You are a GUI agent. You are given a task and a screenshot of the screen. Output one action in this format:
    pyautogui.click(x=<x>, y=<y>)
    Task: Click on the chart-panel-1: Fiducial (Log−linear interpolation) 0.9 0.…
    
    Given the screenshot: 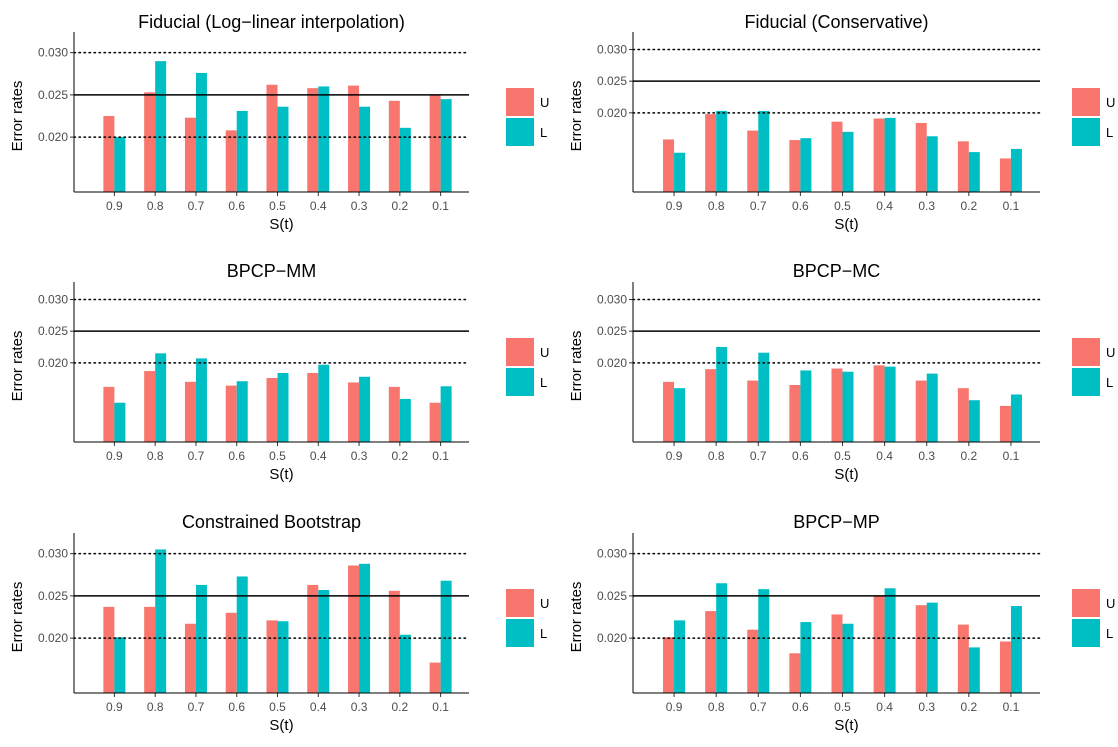 What is the action you would take?
    pyautogui.click(x=279, y=122)
    